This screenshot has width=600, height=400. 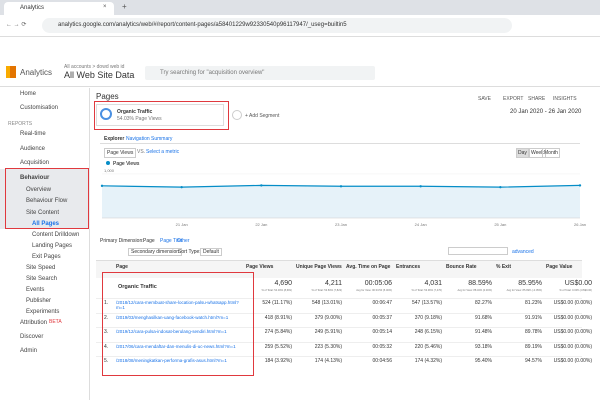 I want to click on nav-item: Home, so click(x=28, y=94).